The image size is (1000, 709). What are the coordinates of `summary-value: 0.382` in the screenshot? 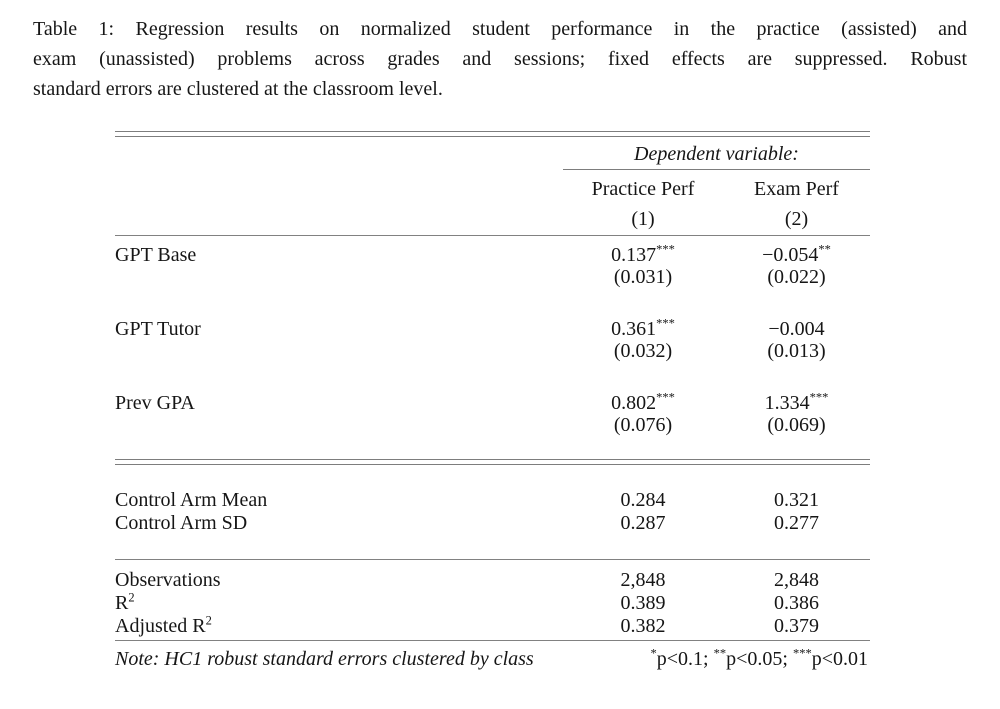 It's located at (643, 626).